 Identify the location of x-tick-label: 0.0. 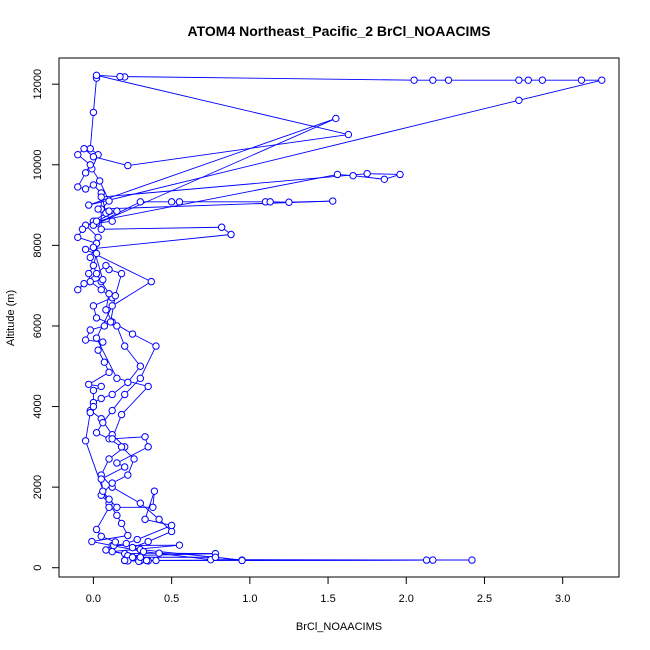
(93, 599).